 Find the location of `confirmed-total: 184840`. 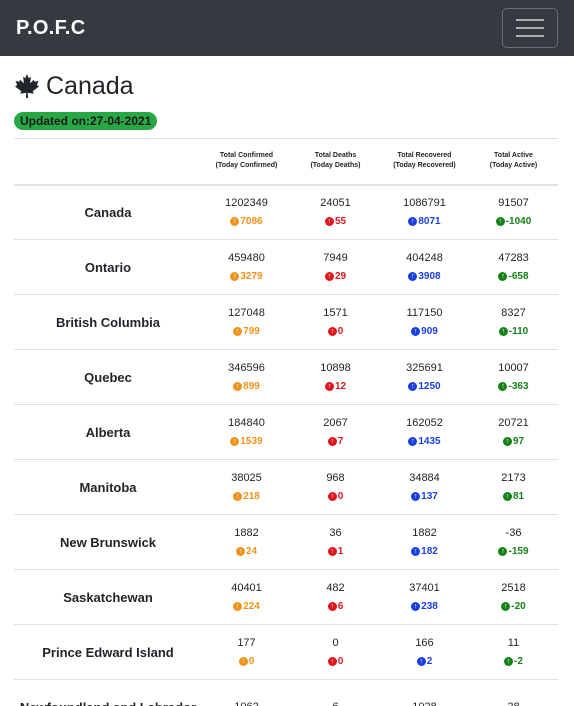

confirmed-total: 184840 is located at coordinates (246, 423).